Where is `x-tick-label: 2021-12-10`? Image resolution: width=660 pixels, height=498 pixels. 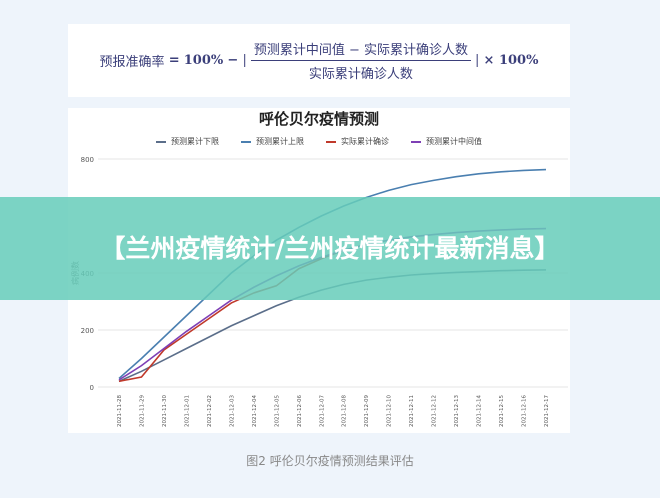 x-tick-label: 2021-12-10 is located at coordinates (390, 411).